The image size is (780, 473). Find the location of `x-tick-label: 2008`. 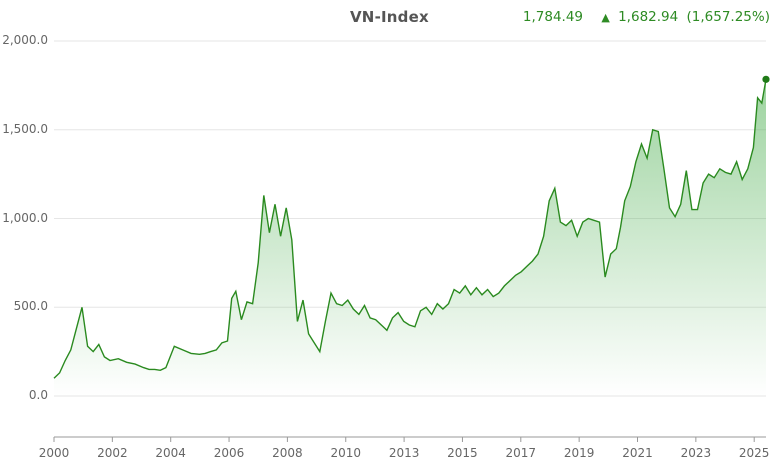

x-tick-label: 2008 is located at coordinates (287, 453).